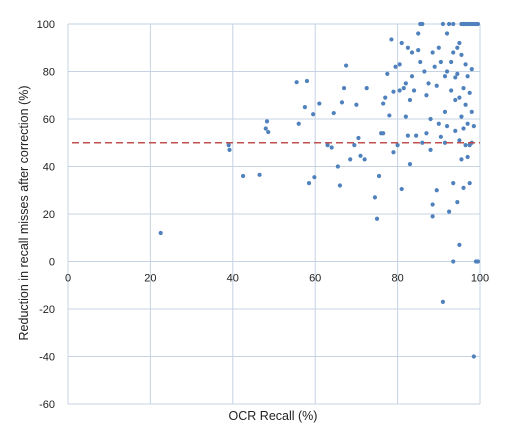 The height and width of the screenshot is (439, 518). I want to click on y-tick-label: -20, so click(47, 310).